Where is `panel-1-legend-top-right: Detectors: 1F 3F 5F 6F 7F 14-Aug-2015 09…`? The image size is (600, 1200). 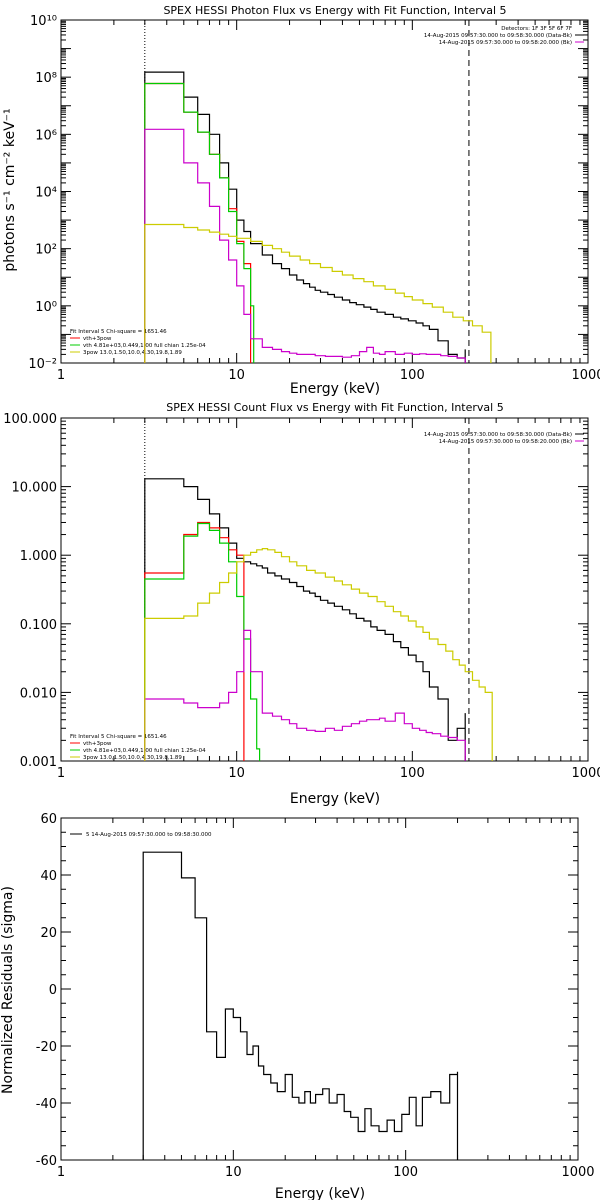
panel-1-legend-top-right: Detectors: 1F 3F 5F 6F 7F 14-Aug-2015 09… is located at coordinates (504, 36).